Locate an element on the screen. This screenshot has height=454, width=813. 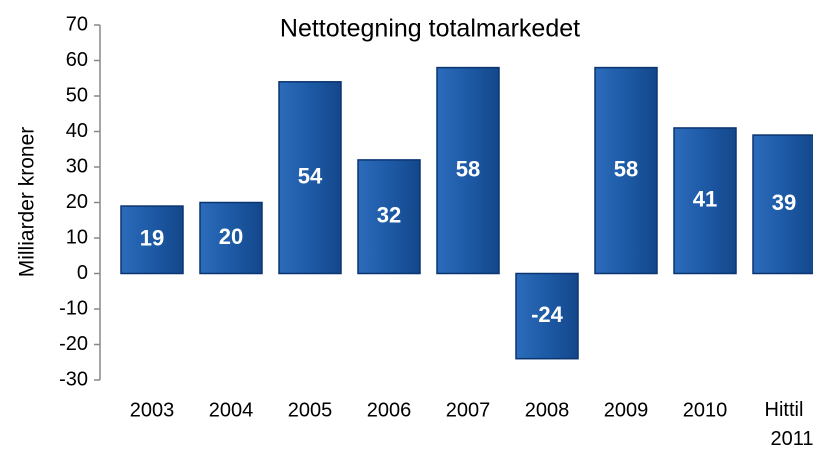
value-label: 41 is located at coordinates (705, 199).